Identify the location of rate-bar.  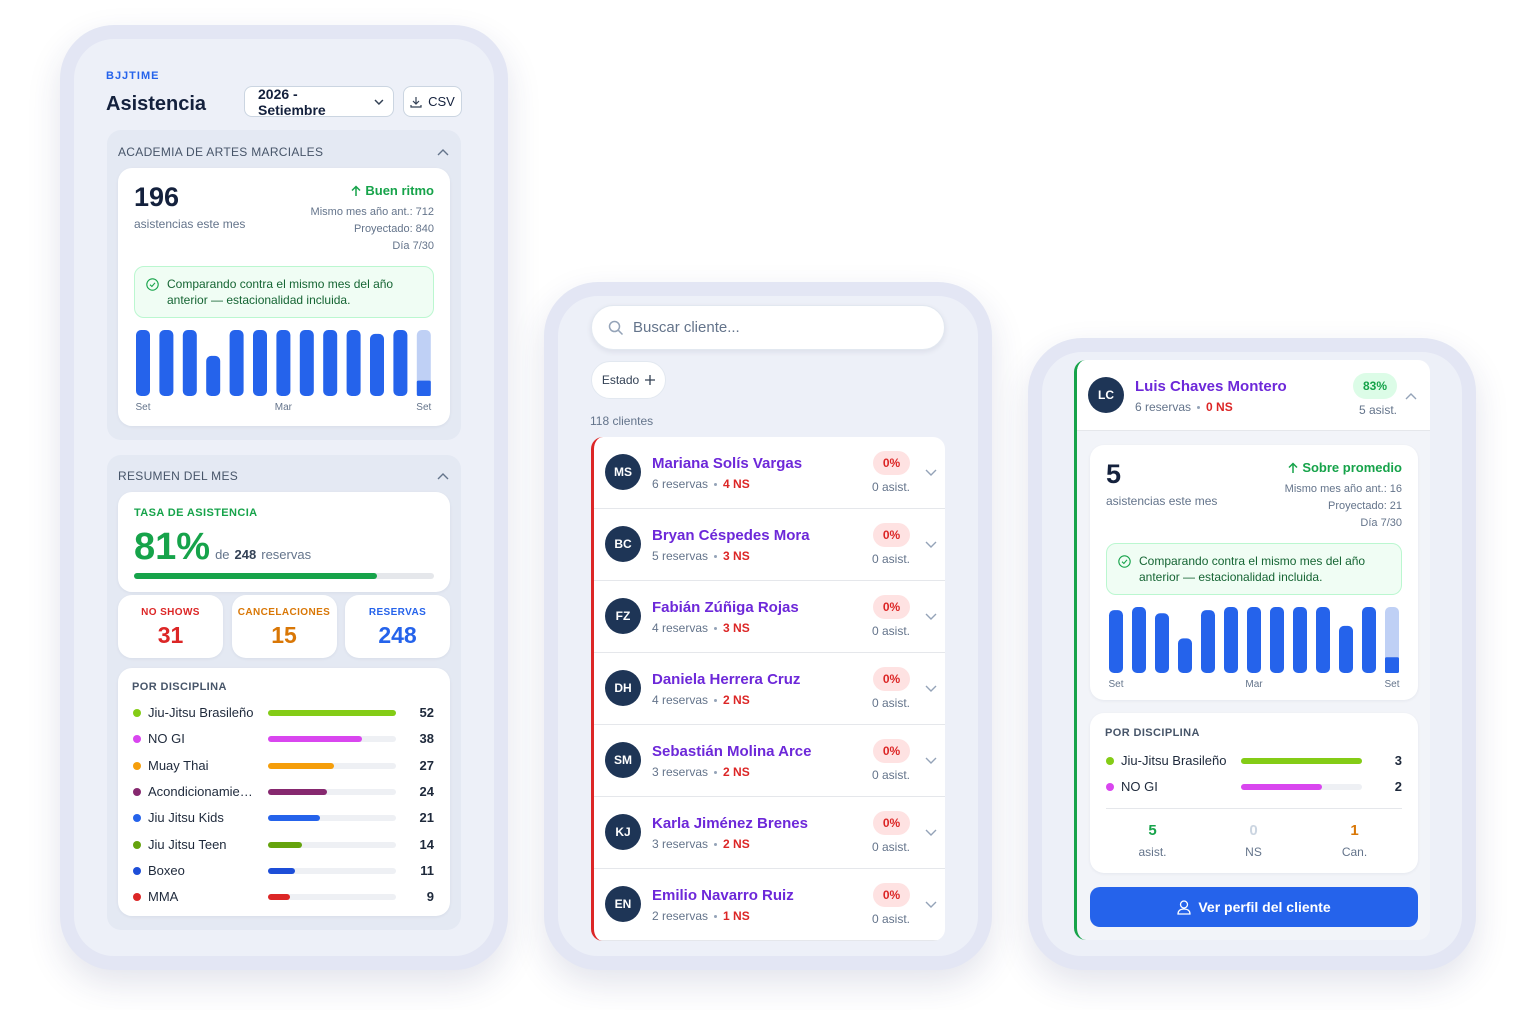
(255, 576).